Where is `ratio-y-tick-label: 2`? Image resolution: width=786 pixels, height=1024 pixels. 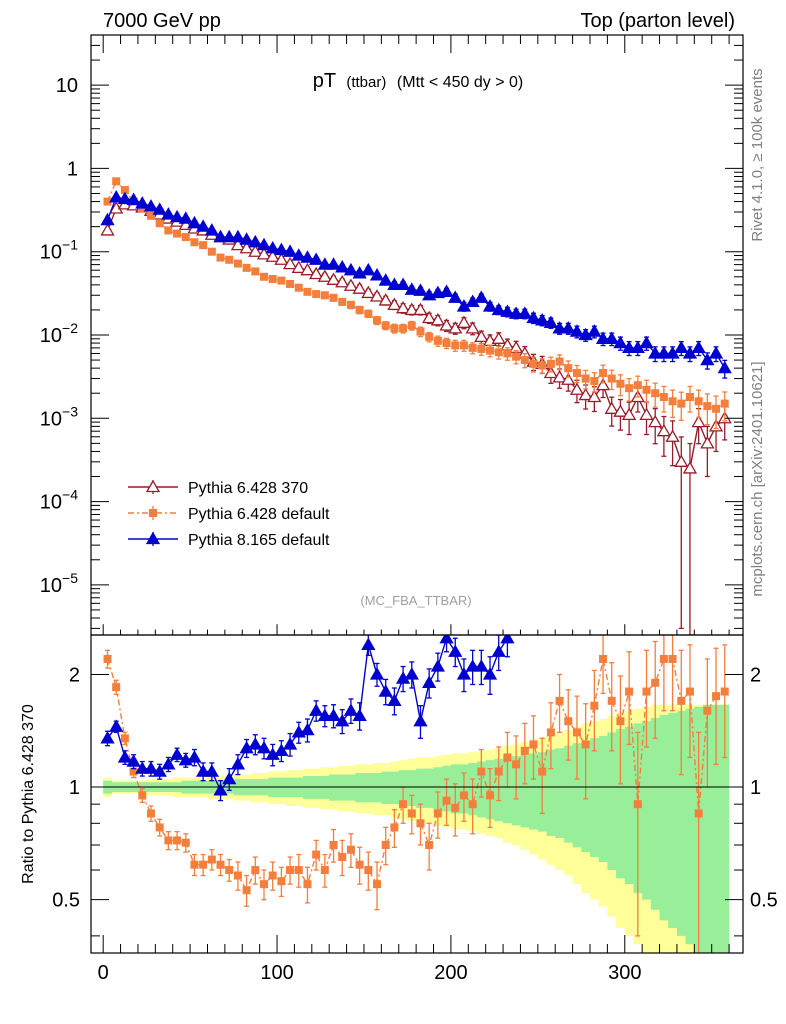 ratio-y-tick-label: 2 is located at coordinates (74, 675).